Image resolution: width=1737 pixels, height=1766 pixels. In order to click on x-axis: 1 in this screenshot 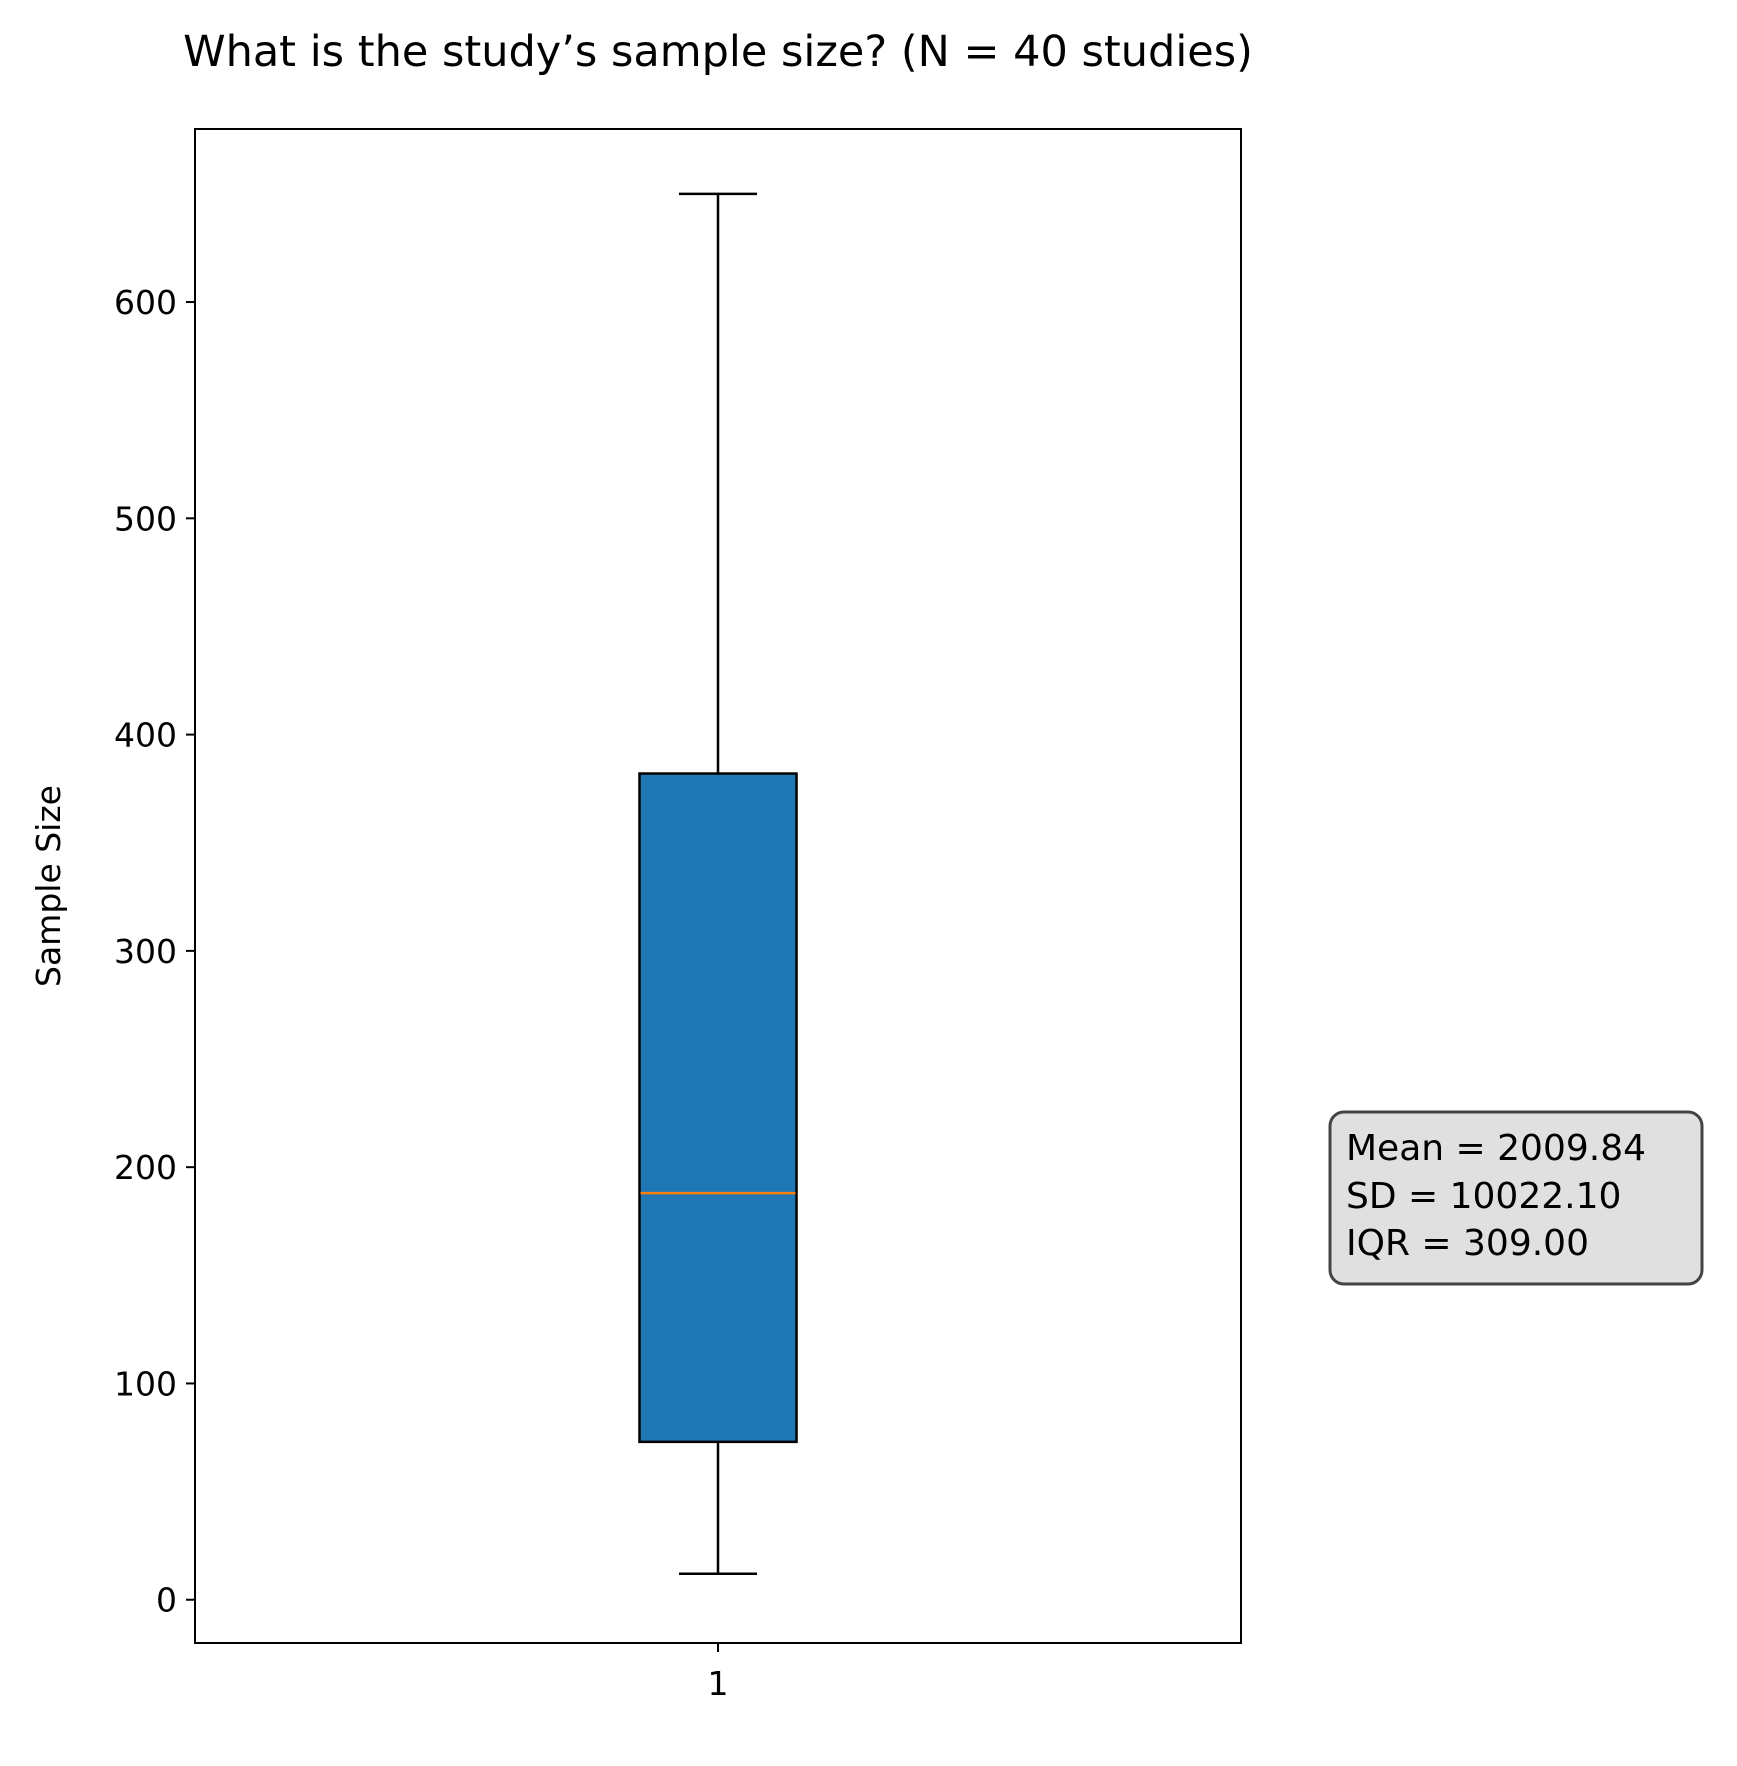, I will do `click(718, 1673)`.